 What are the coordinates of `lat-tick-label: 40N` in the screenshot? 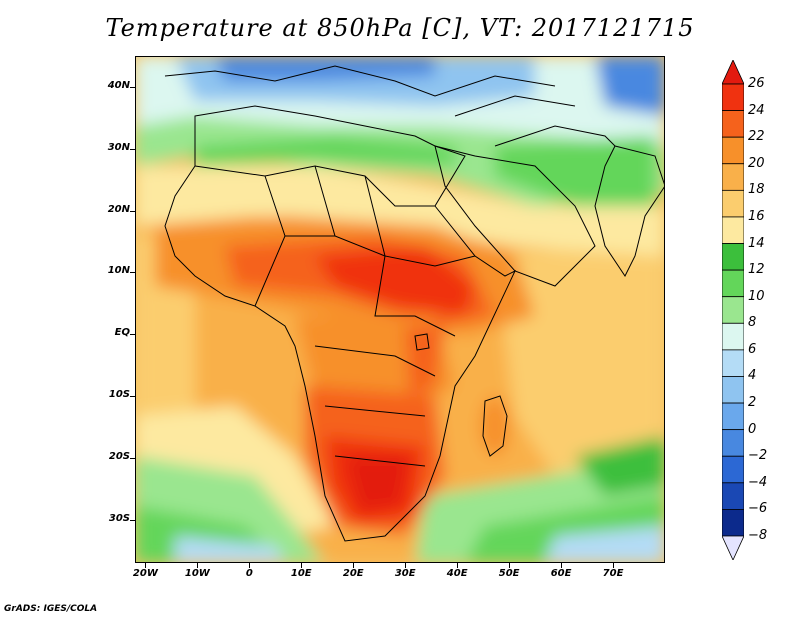 It's located at (118, 85).